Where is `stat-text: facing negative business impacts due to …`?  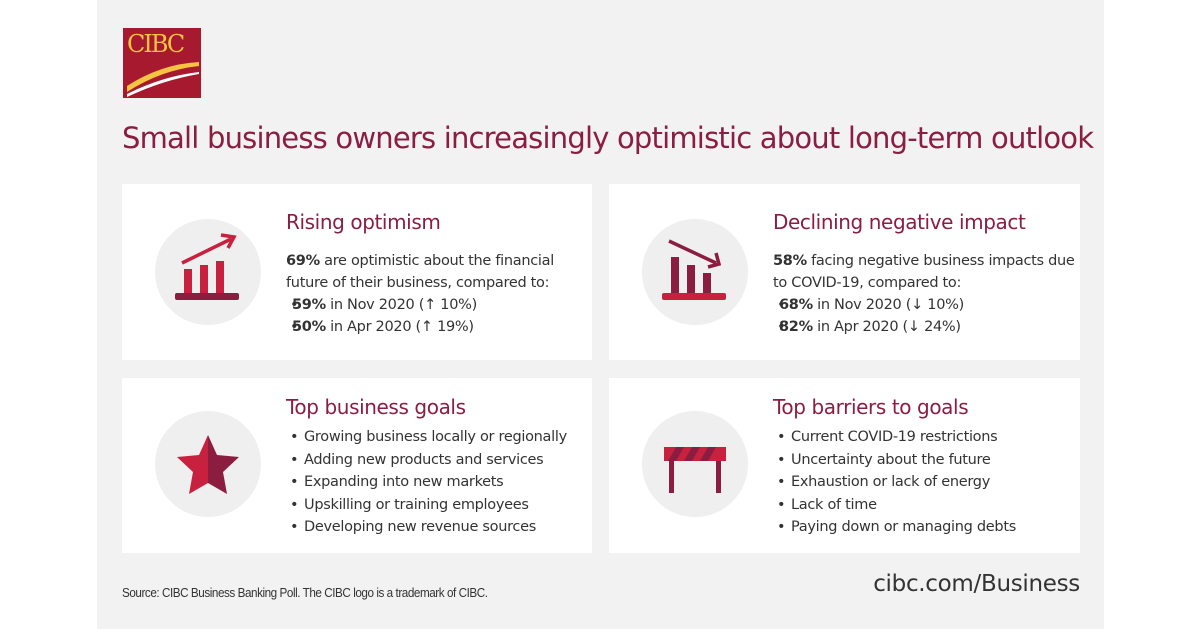
stat-text: facing negative business impacts due to … is located at coordinates (924, 272).